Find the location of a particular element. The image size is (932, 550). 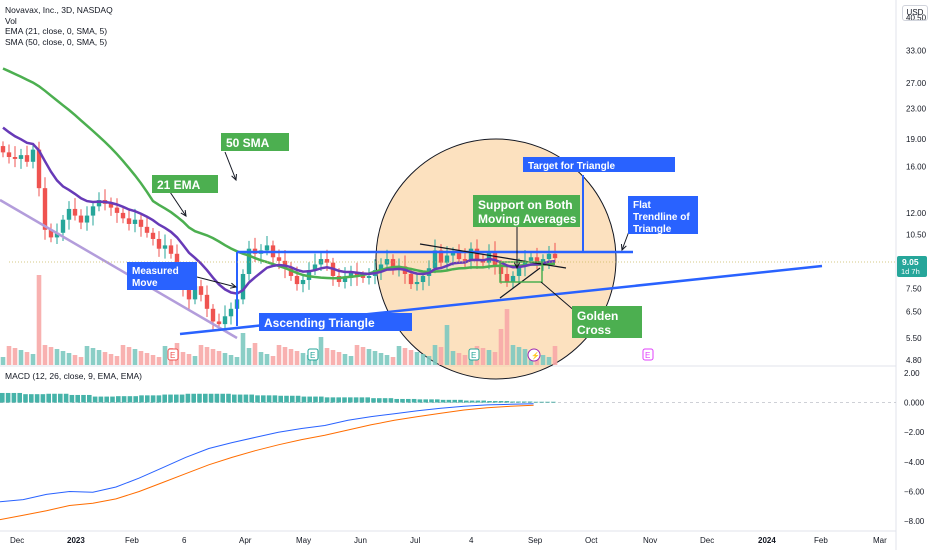

older-trendline is located at coordinates (119, 269).